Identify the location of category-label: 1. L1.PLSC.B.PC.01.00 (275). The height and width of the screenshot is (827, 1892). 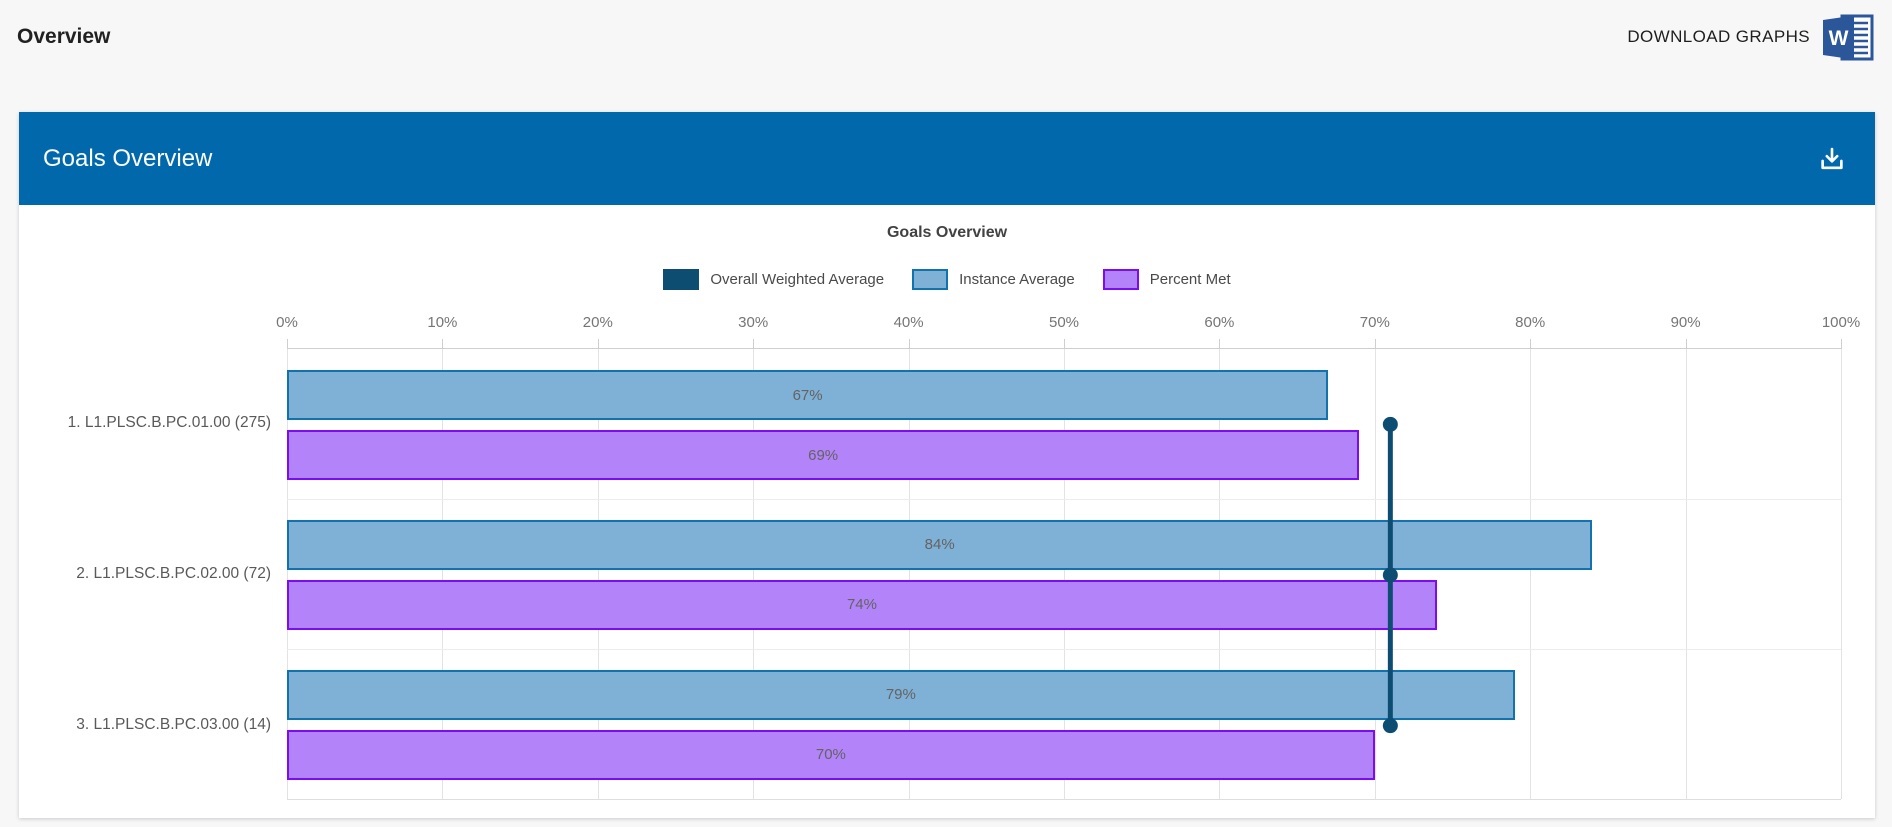
(169, 423).